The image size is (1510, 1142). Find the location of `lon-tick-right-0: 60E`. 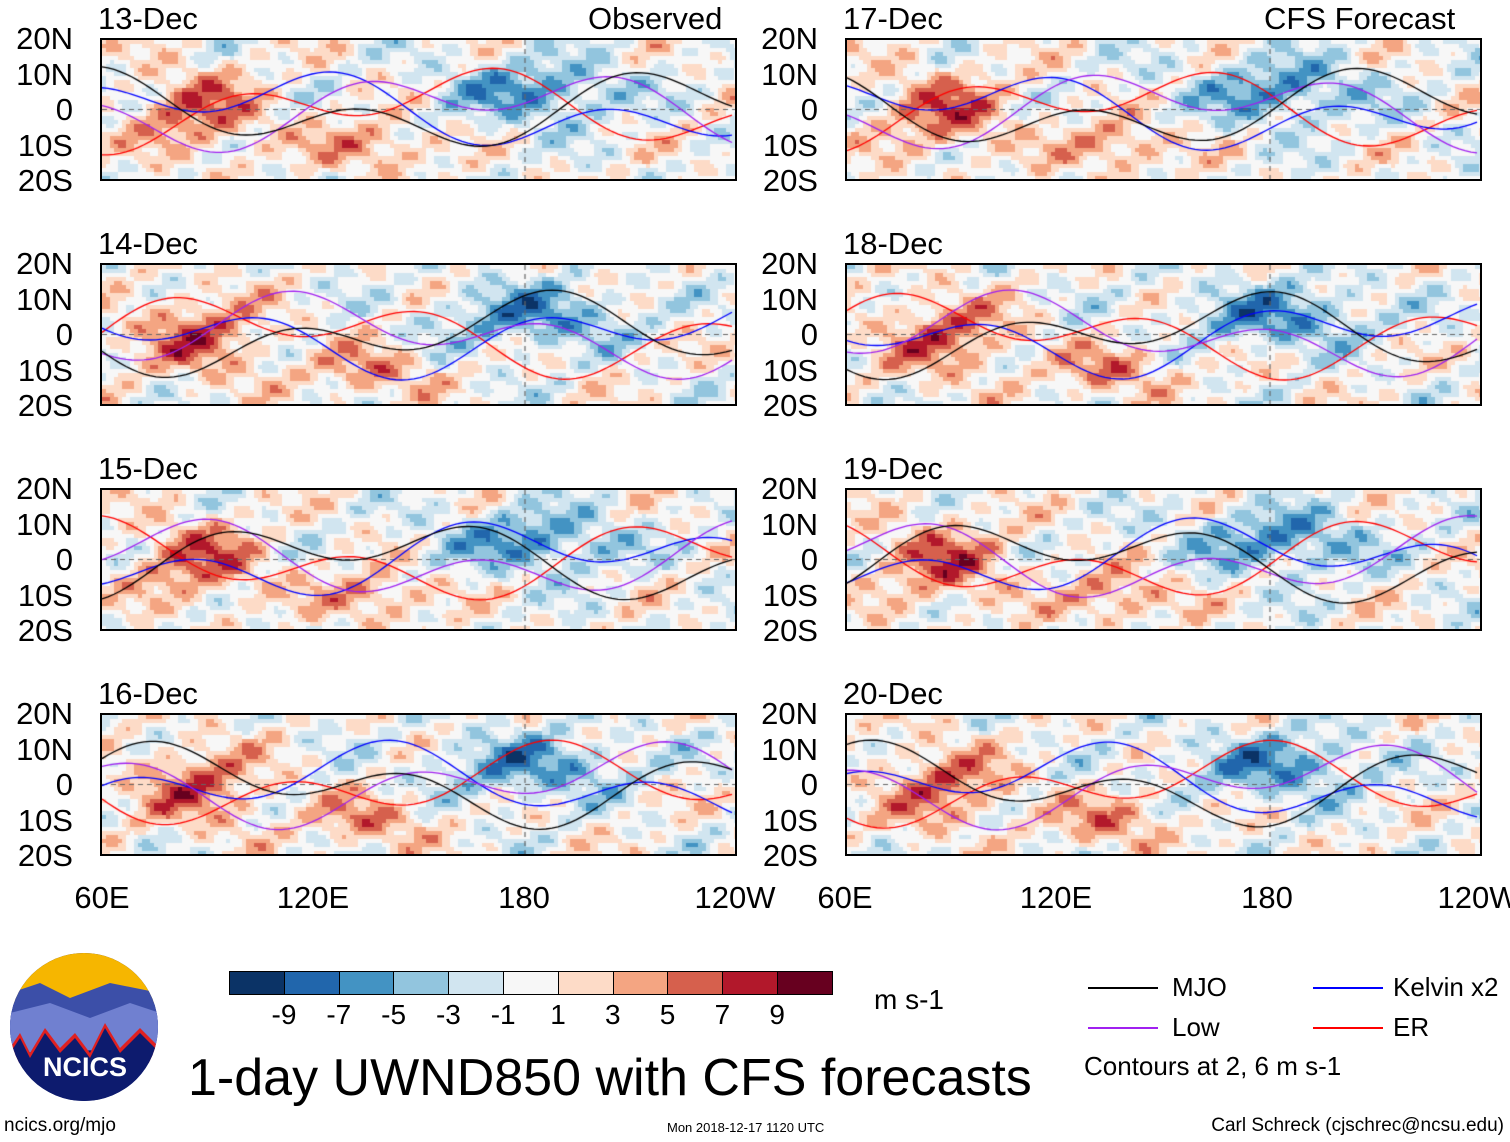

lon-tick-right-0: 60E is located at coordinates (845, 897).